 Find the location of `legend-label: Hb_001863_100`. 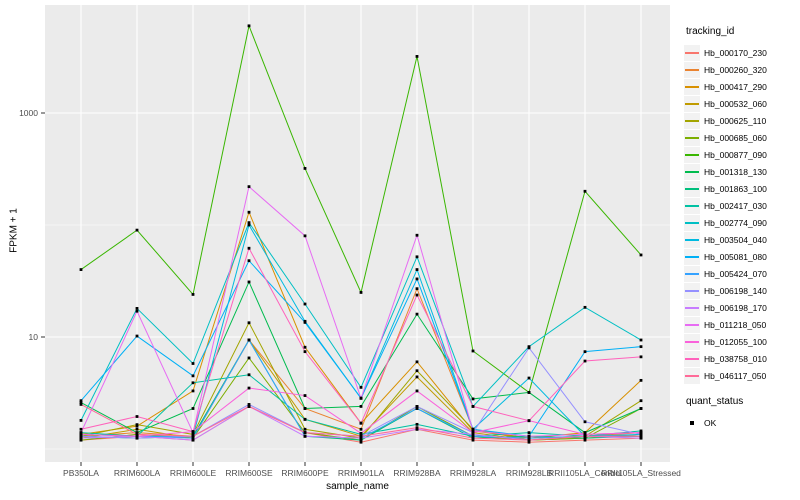

legend-label: Hb_001863_100 is located at coordinates (735, 188).